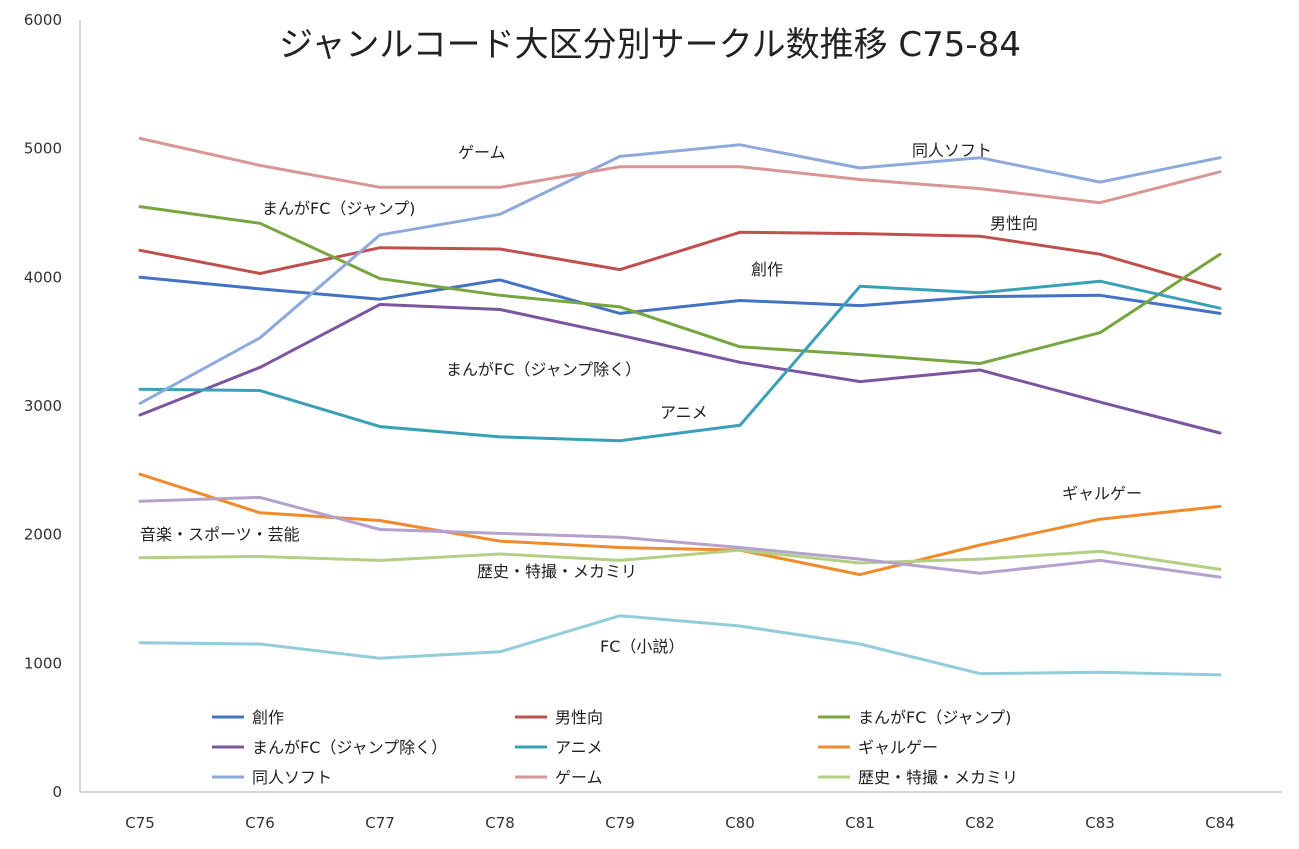 This screenshot has width=1299, height=849. I want to click on annotation-history: 歴史・特撮・メカミリ, so click(557, 571).